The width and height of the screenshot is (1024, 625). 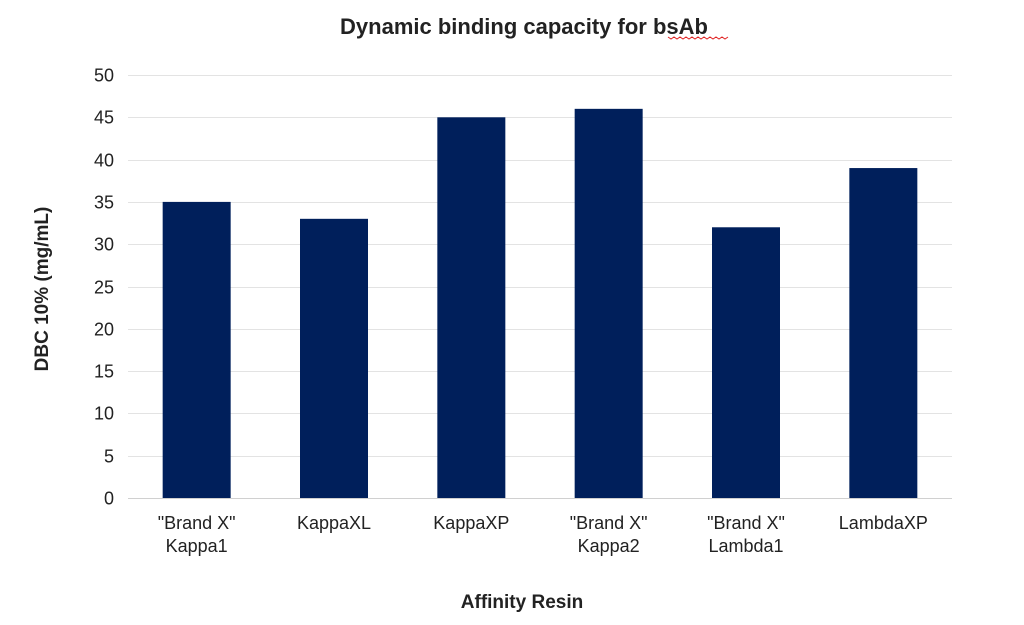 What do you see at coordinates (104, 330) in the screenshot?
I see `y-tick-label: 20` at bounding box center [104, 330].